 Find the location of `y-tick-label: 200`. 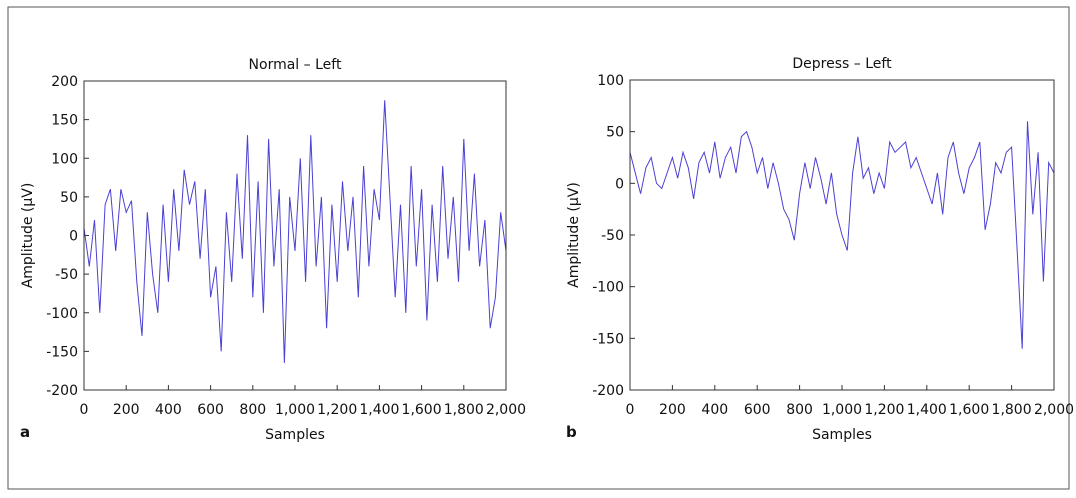

y-tick-label: 200 is located at coordinates (64, 82).